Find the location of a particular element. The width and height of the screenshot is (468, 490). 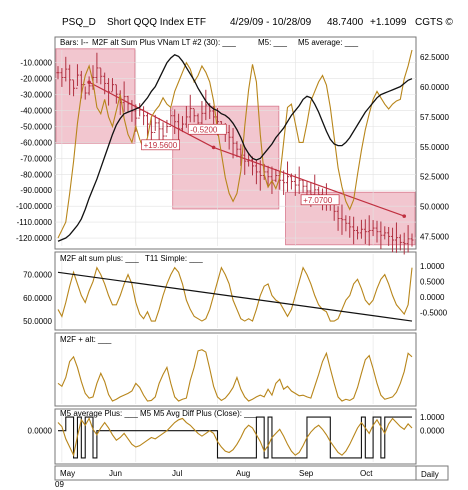

price-left-tick: -120.0000 is located at coordinates (34, 238).